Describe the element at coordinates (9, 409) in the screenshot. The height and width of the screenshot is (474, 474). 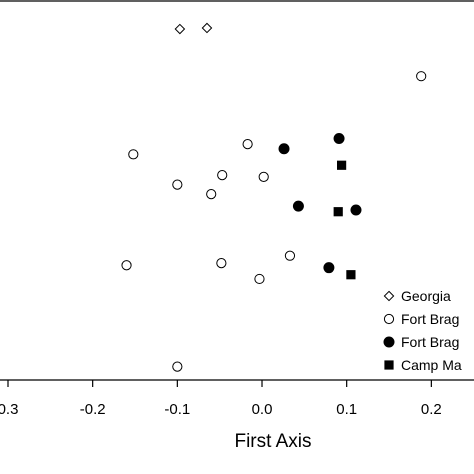
I see `x-tick-label: 0.3` at that location.